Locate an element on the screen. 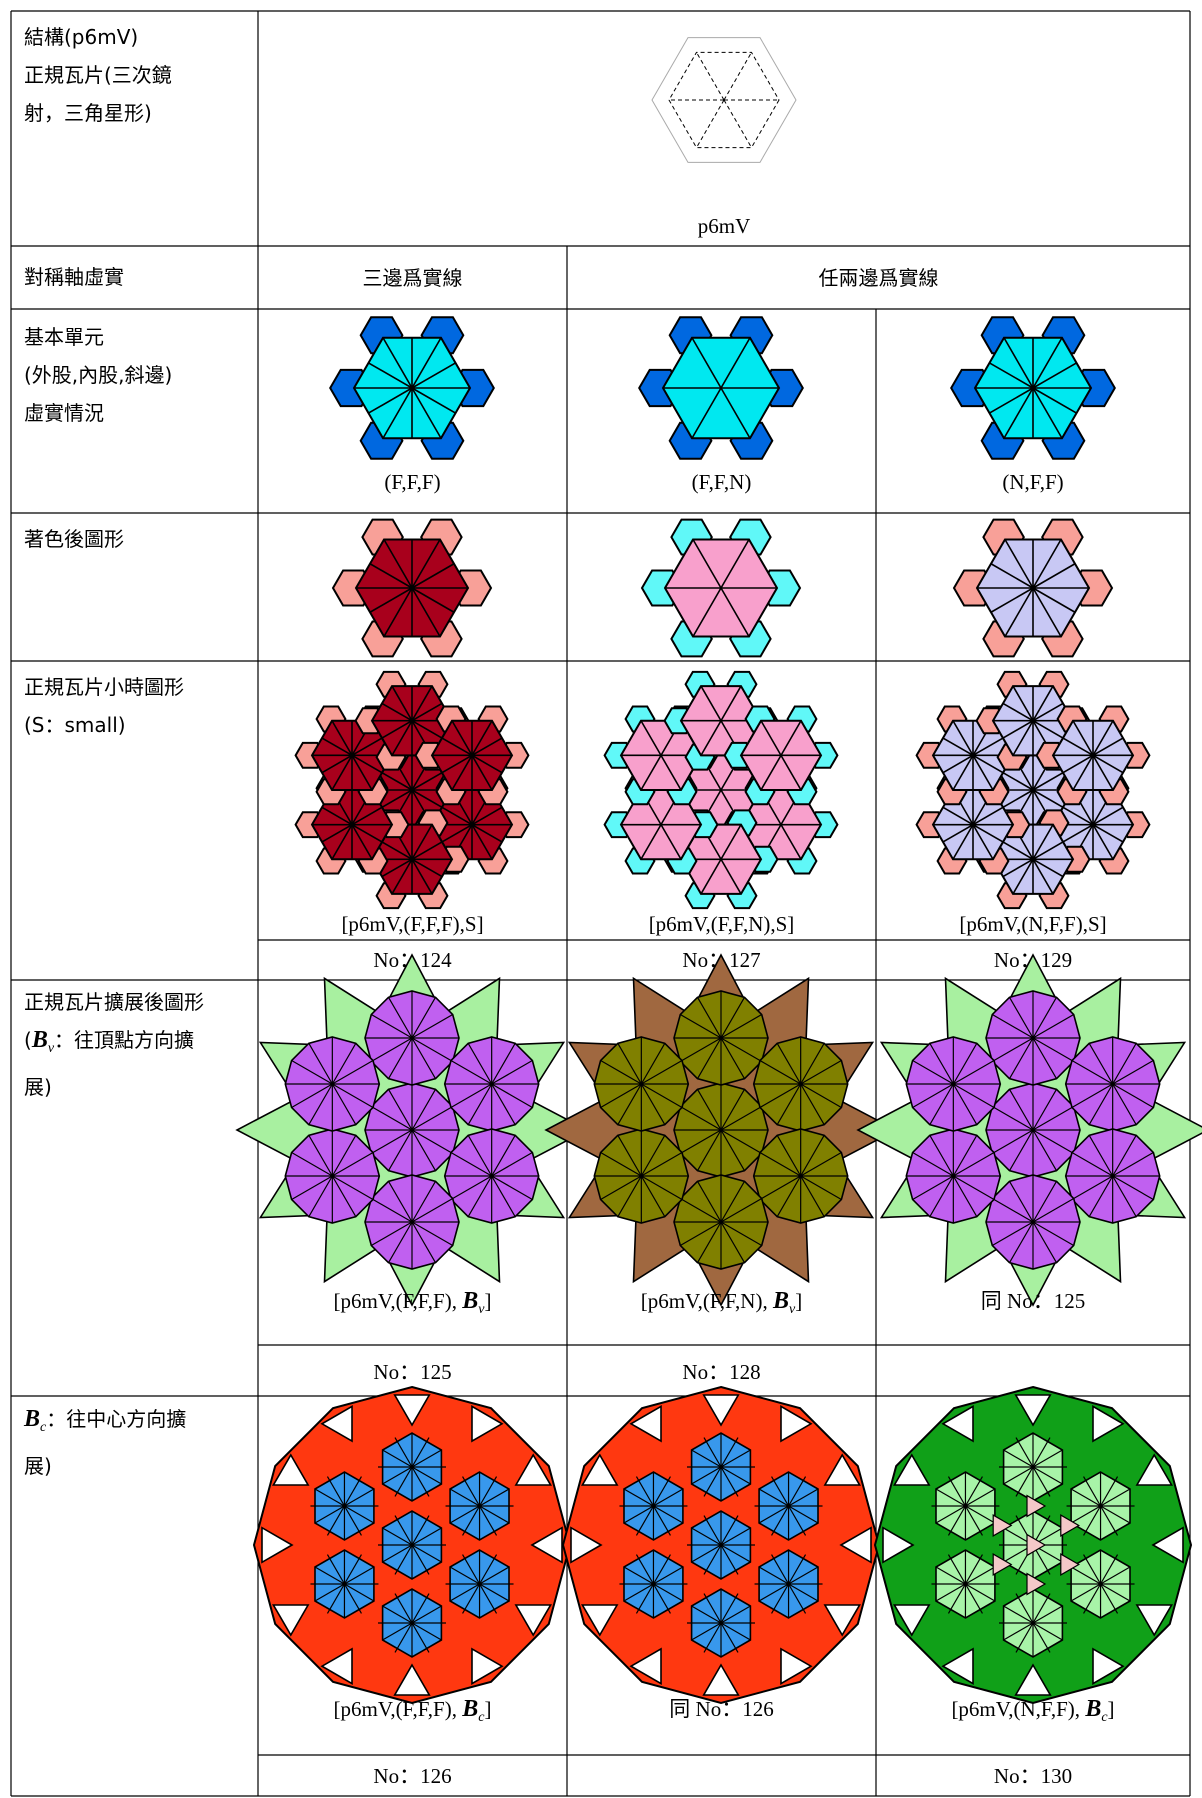 The height and width of the screenshot is (1798, 1202). row-label: 著色後圖形 is located at coordinates (116, 539).